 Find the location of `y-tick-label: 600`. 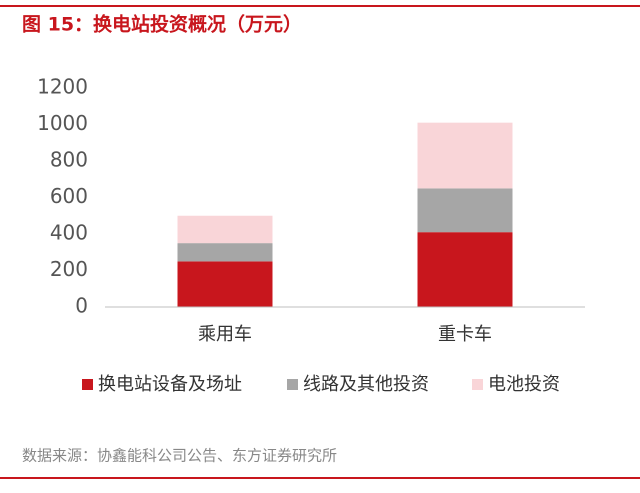

y-tick-label: 600 is located at coordinates (69, 196).